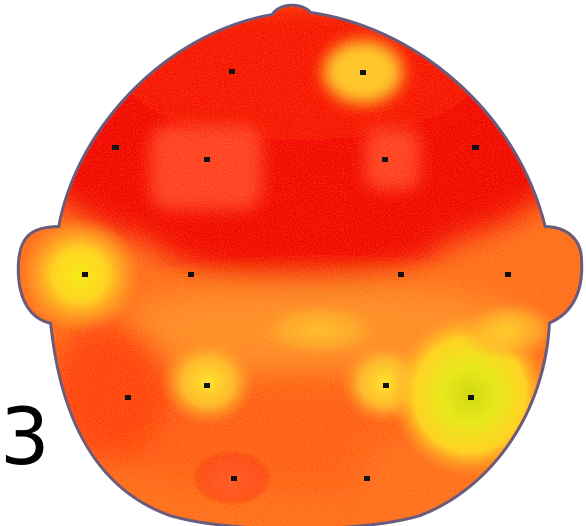  I want to click on panel-label: 3, so click(25, 438).